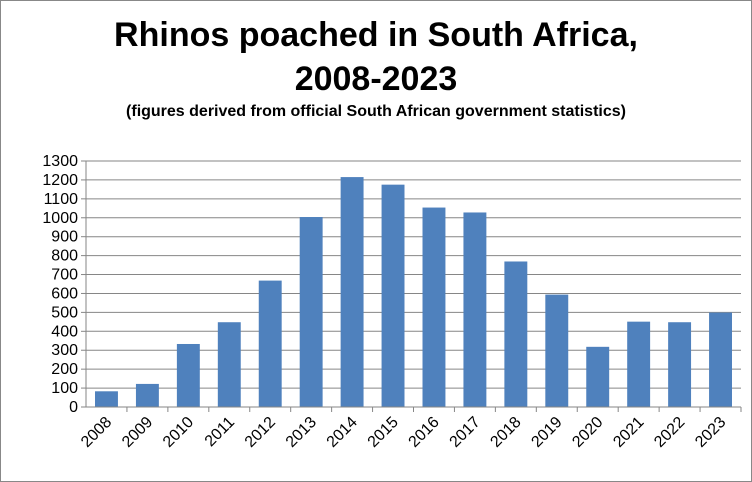 The height and width of the screenshot is (482, 752). Describe the element at coordinates (546, 432) in the screenshot. I see `x-tick-label: 2019` at that location.